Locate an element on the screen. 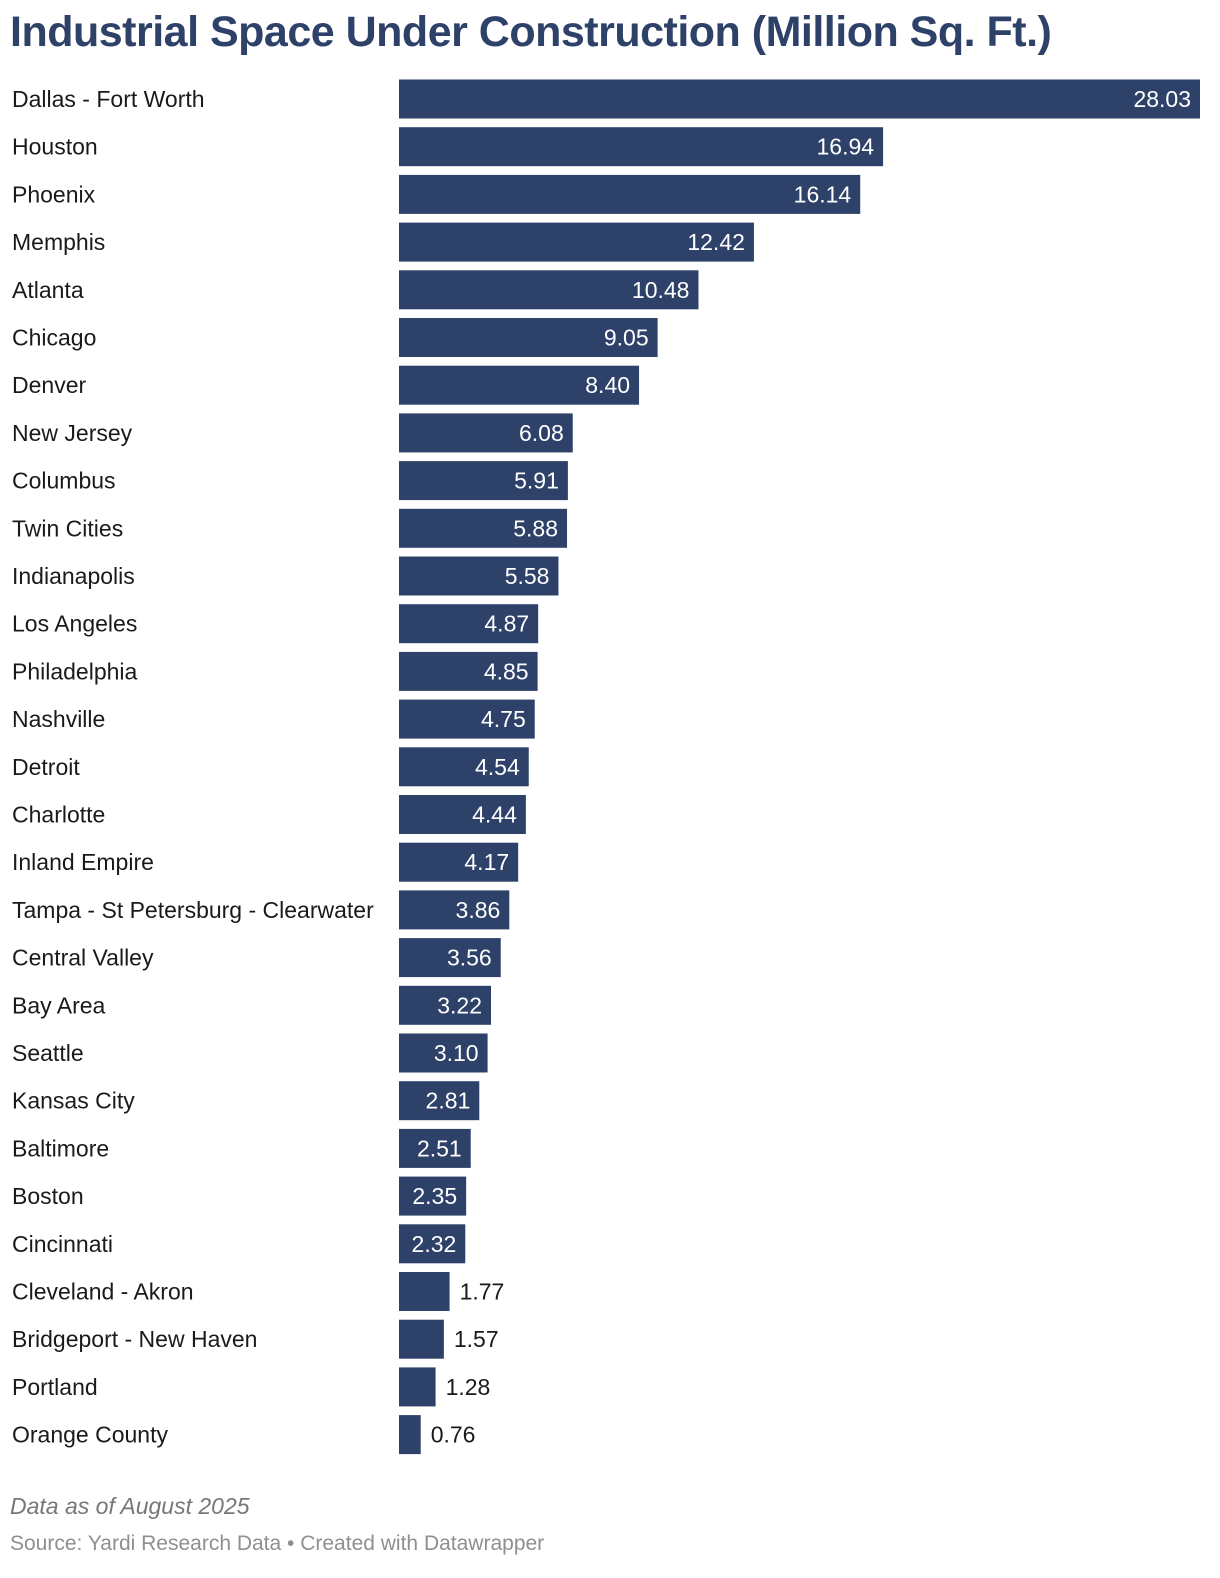 Image resolution: width=1220 pixels, height=1578 pixels. value-label-detroit: 4.54 is located at coordinates (497, 767).